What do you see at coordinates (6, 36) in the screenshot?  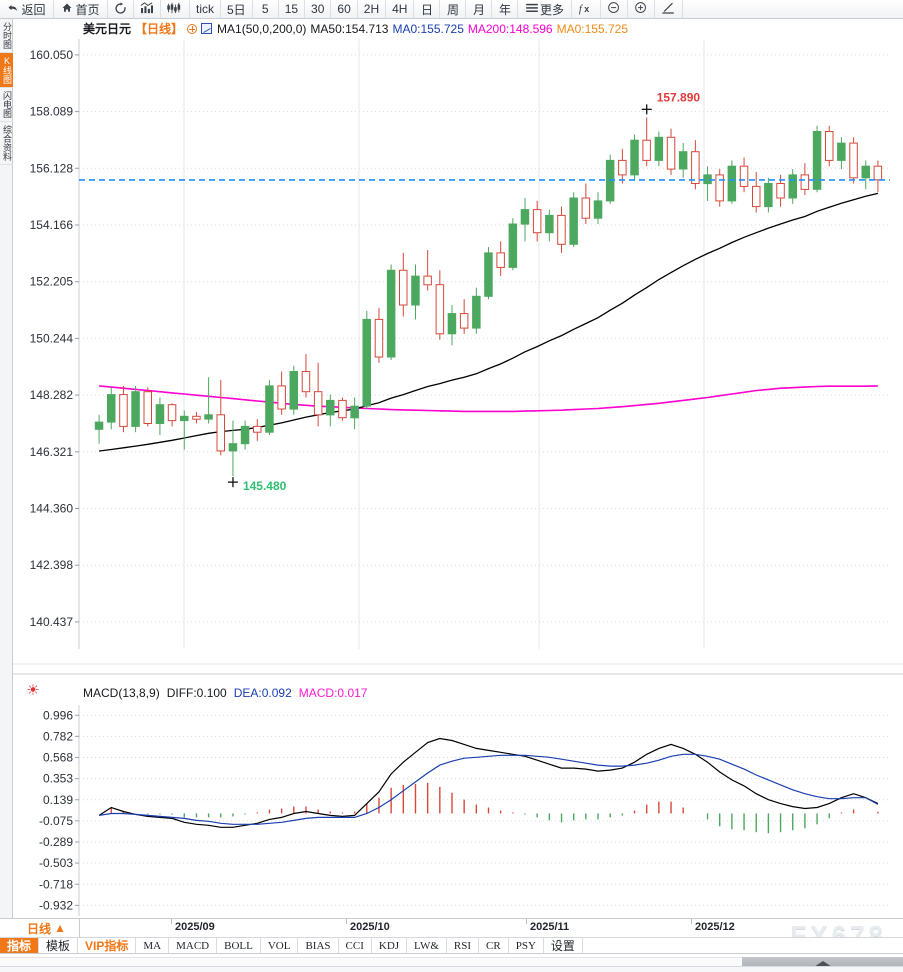 I see `sidebar-tab: 分时图` at bounding box center [6, 36].